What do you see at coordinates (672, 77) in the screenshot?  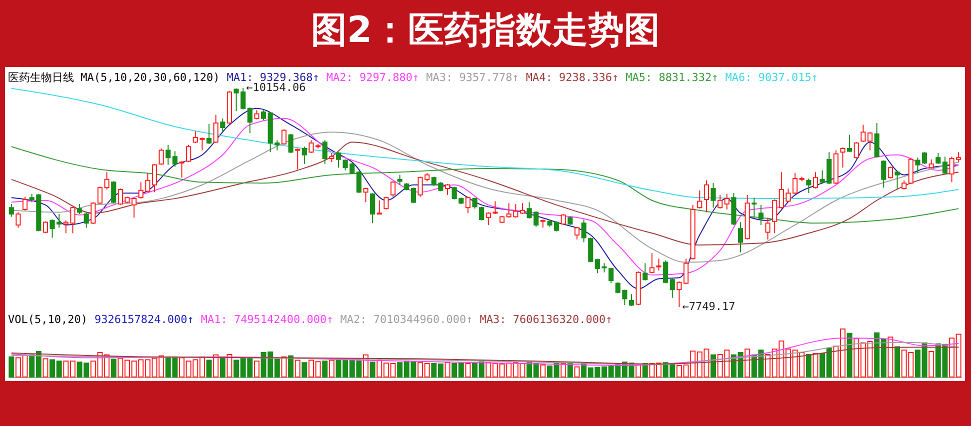 I see `text: MA5: 8831.332↑` at bounding box center [672, 77].